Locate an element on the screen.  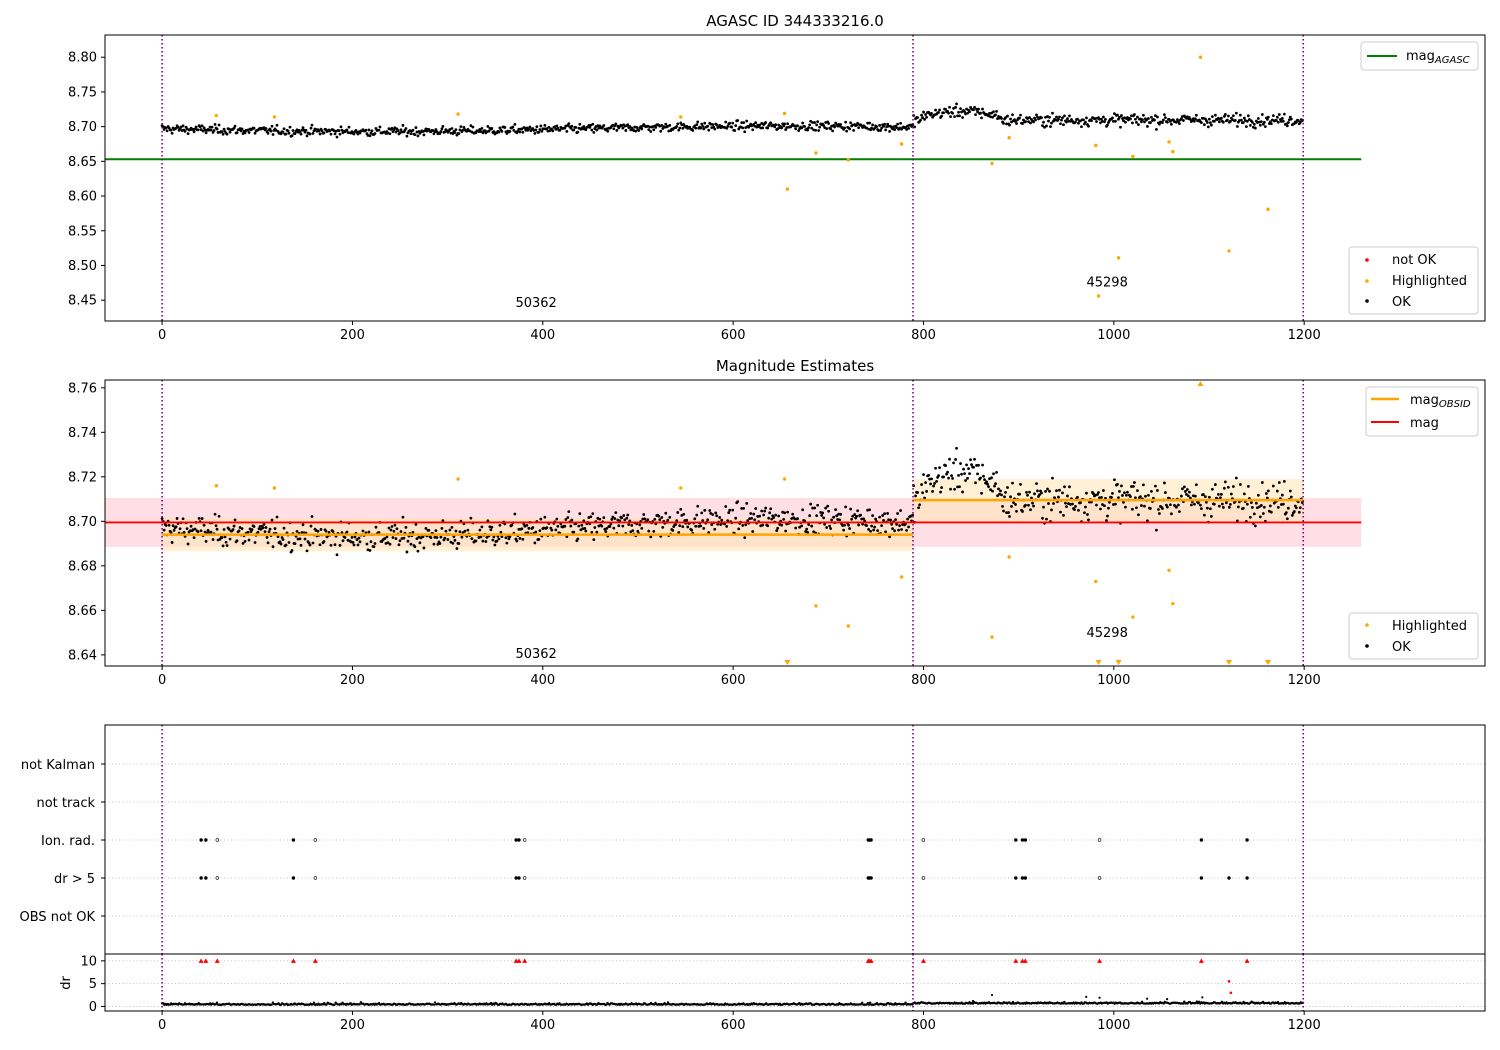
dr-capped-marker is located at coordinates (1016, 960).